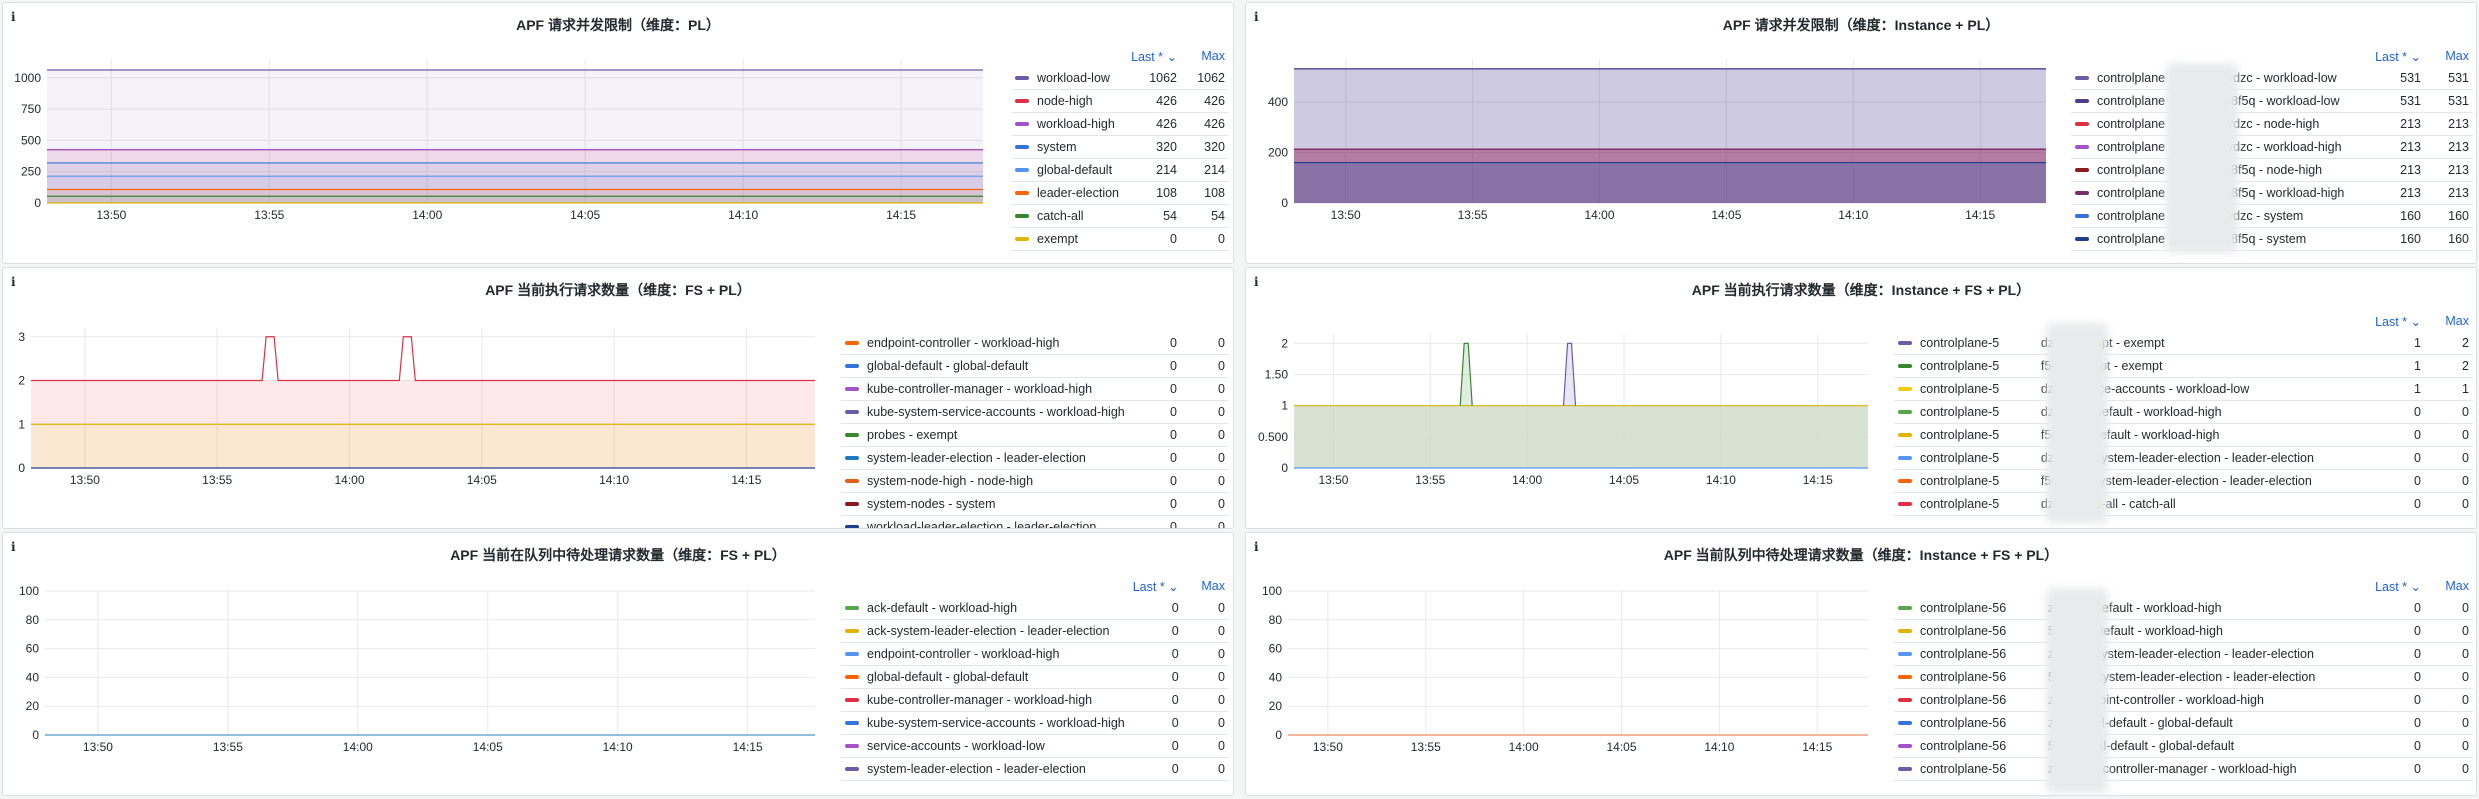  What do you see at coordinates (1861, 25) in the screenshot?
I see `panel-title: APF 请求并发限制（维度：Instance + PL）` at bounding box center [1861, 25].